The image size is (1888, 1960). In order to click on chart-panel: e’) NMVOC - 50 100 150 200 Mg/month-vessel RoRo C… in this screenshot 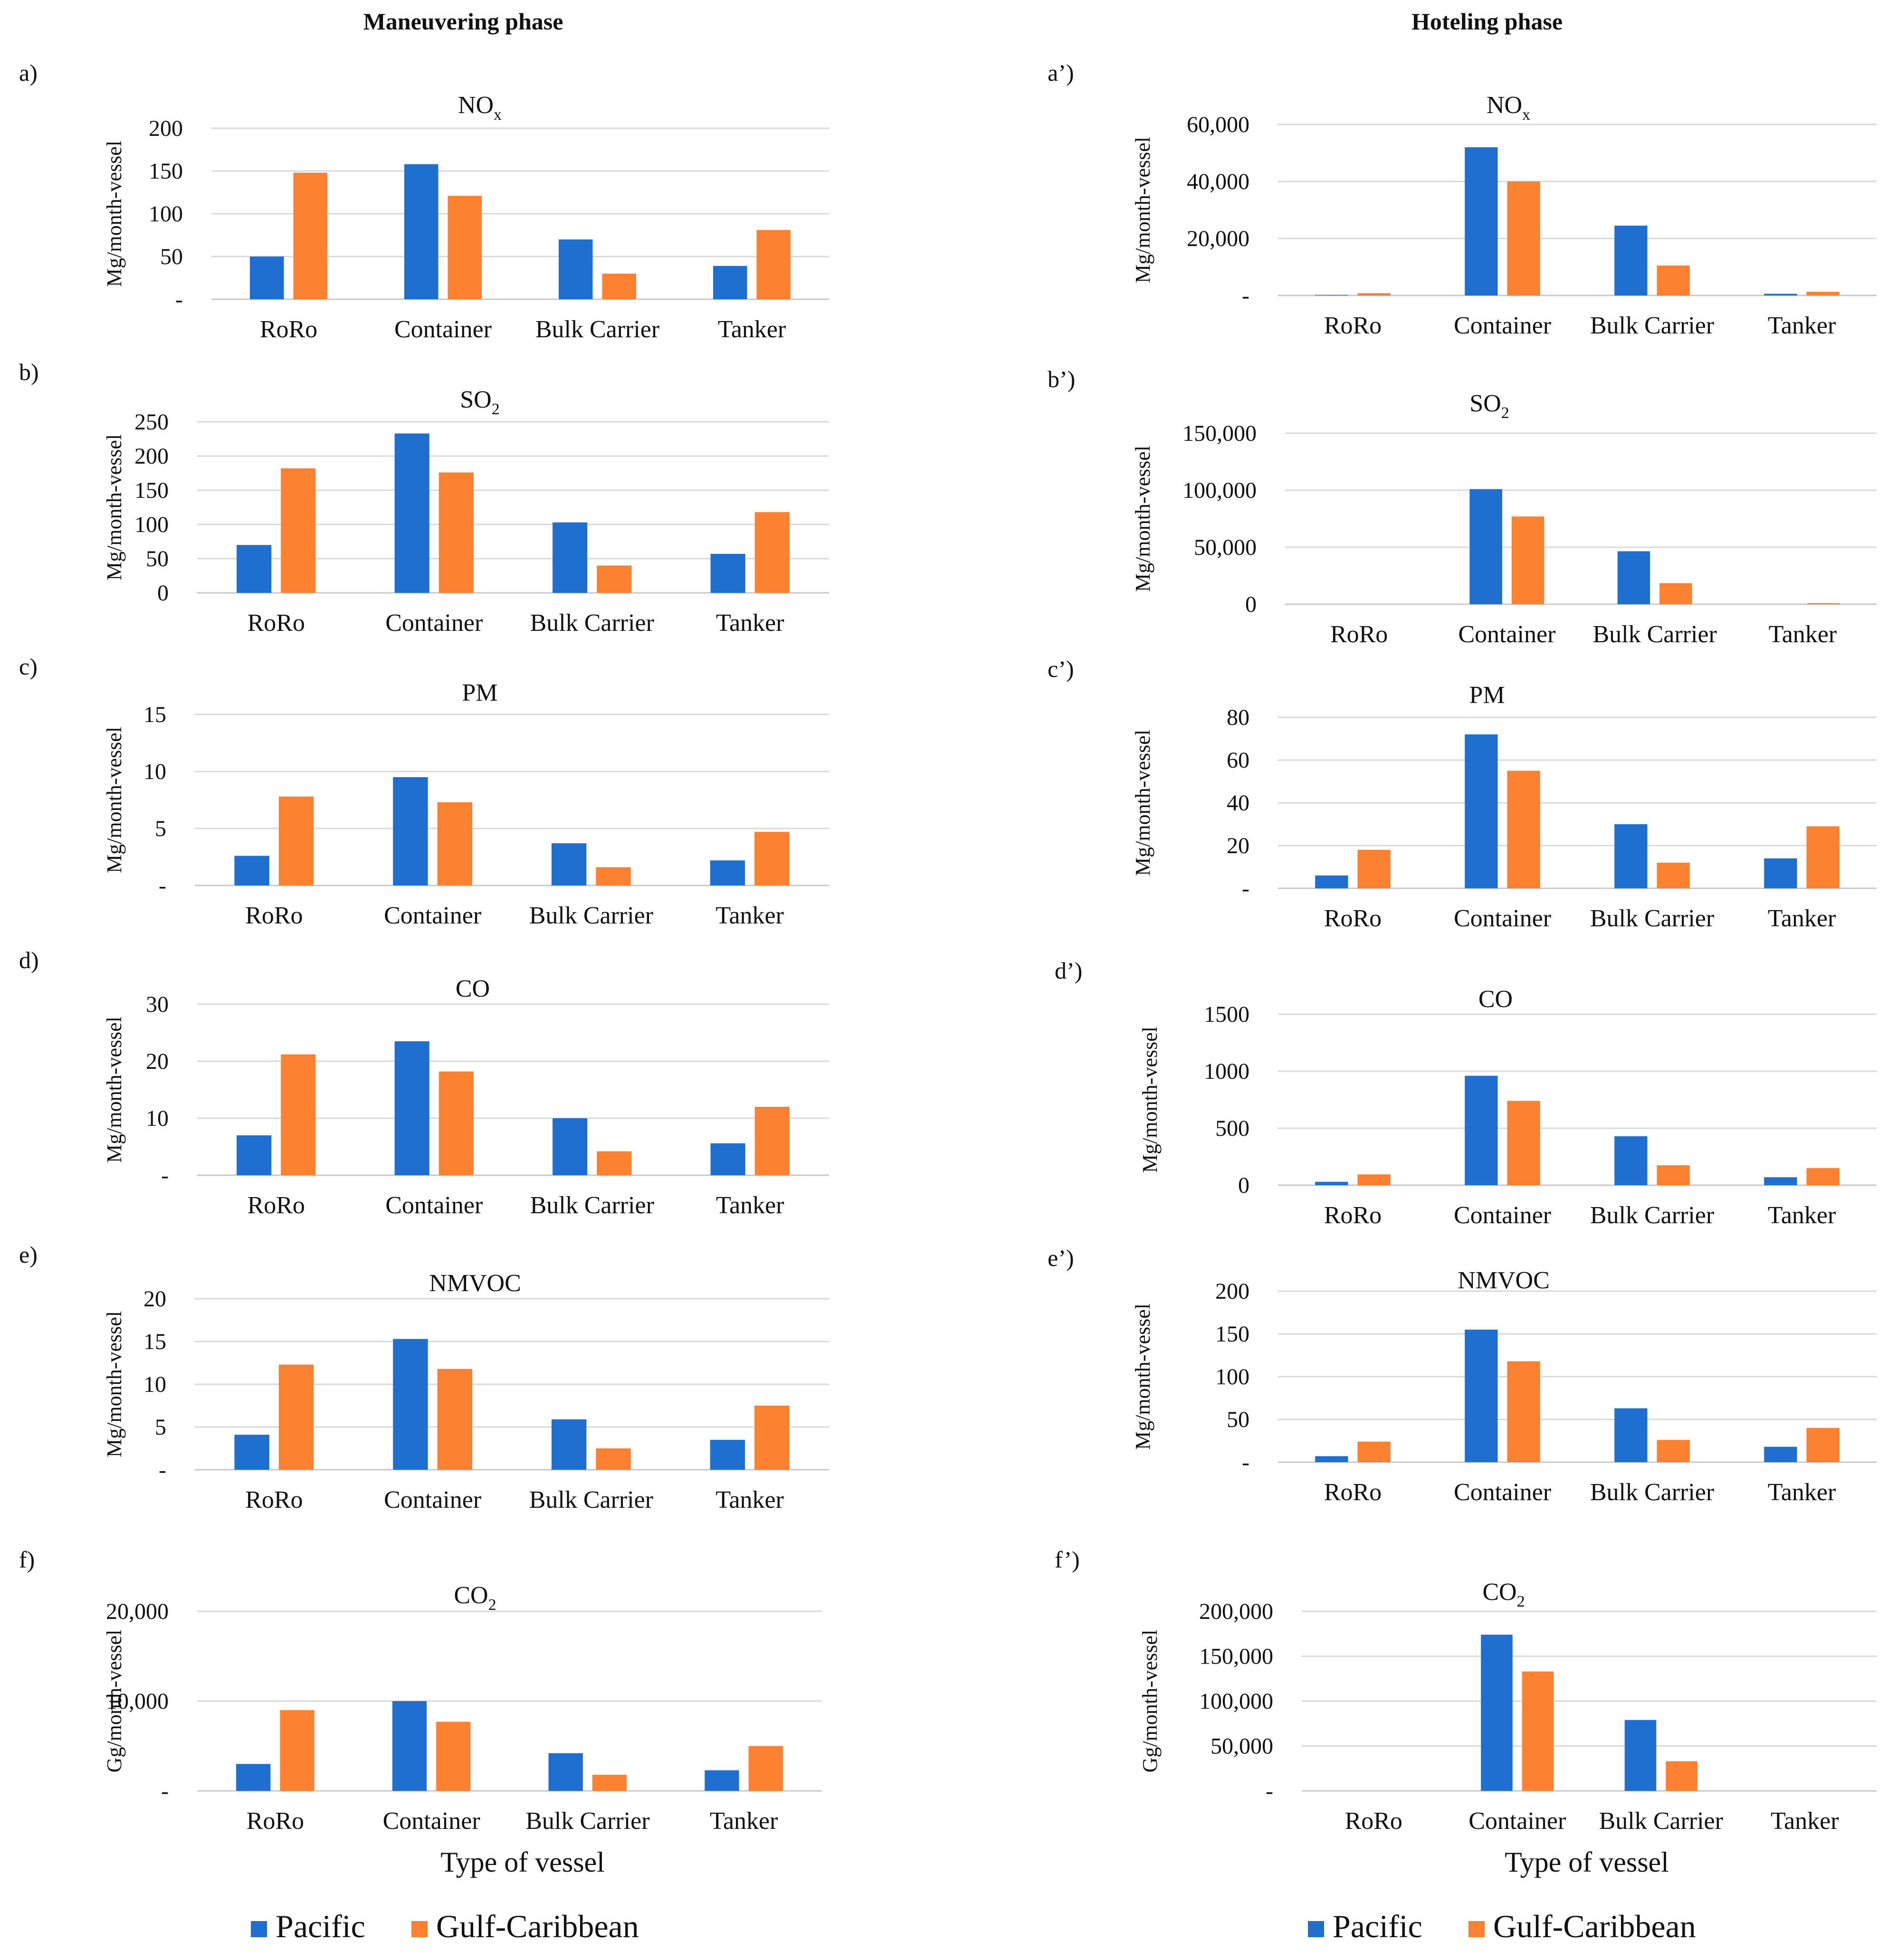, I will do `click(1462, 1375)`.